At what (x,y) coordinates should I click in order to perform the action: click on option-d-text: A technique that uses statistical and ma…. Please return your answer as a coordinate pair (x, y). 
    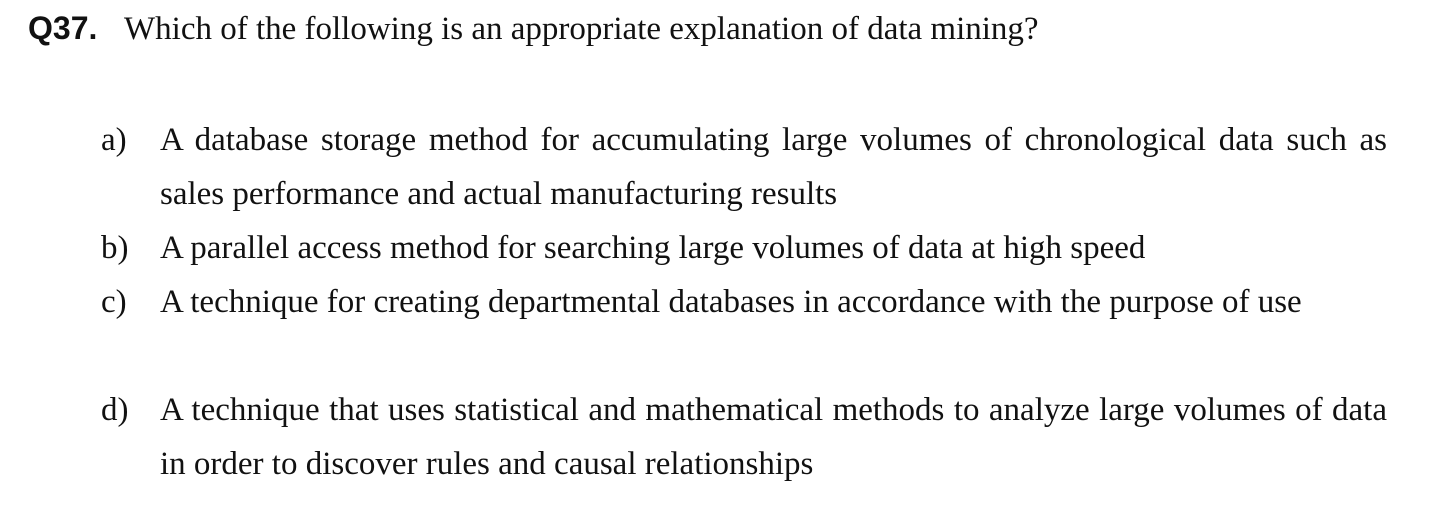
    Looking at the image, I should click on (773, 437).